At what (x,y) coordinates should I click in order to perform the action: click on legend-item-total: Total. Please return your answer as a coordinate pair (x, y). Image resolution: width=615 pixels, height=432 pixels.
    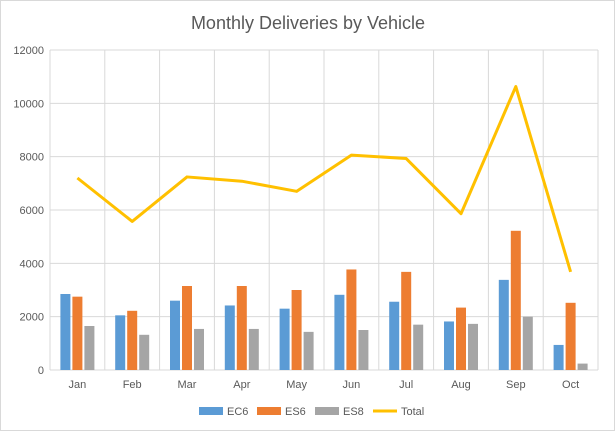
    Looking at the image, I should click on (398, 412).